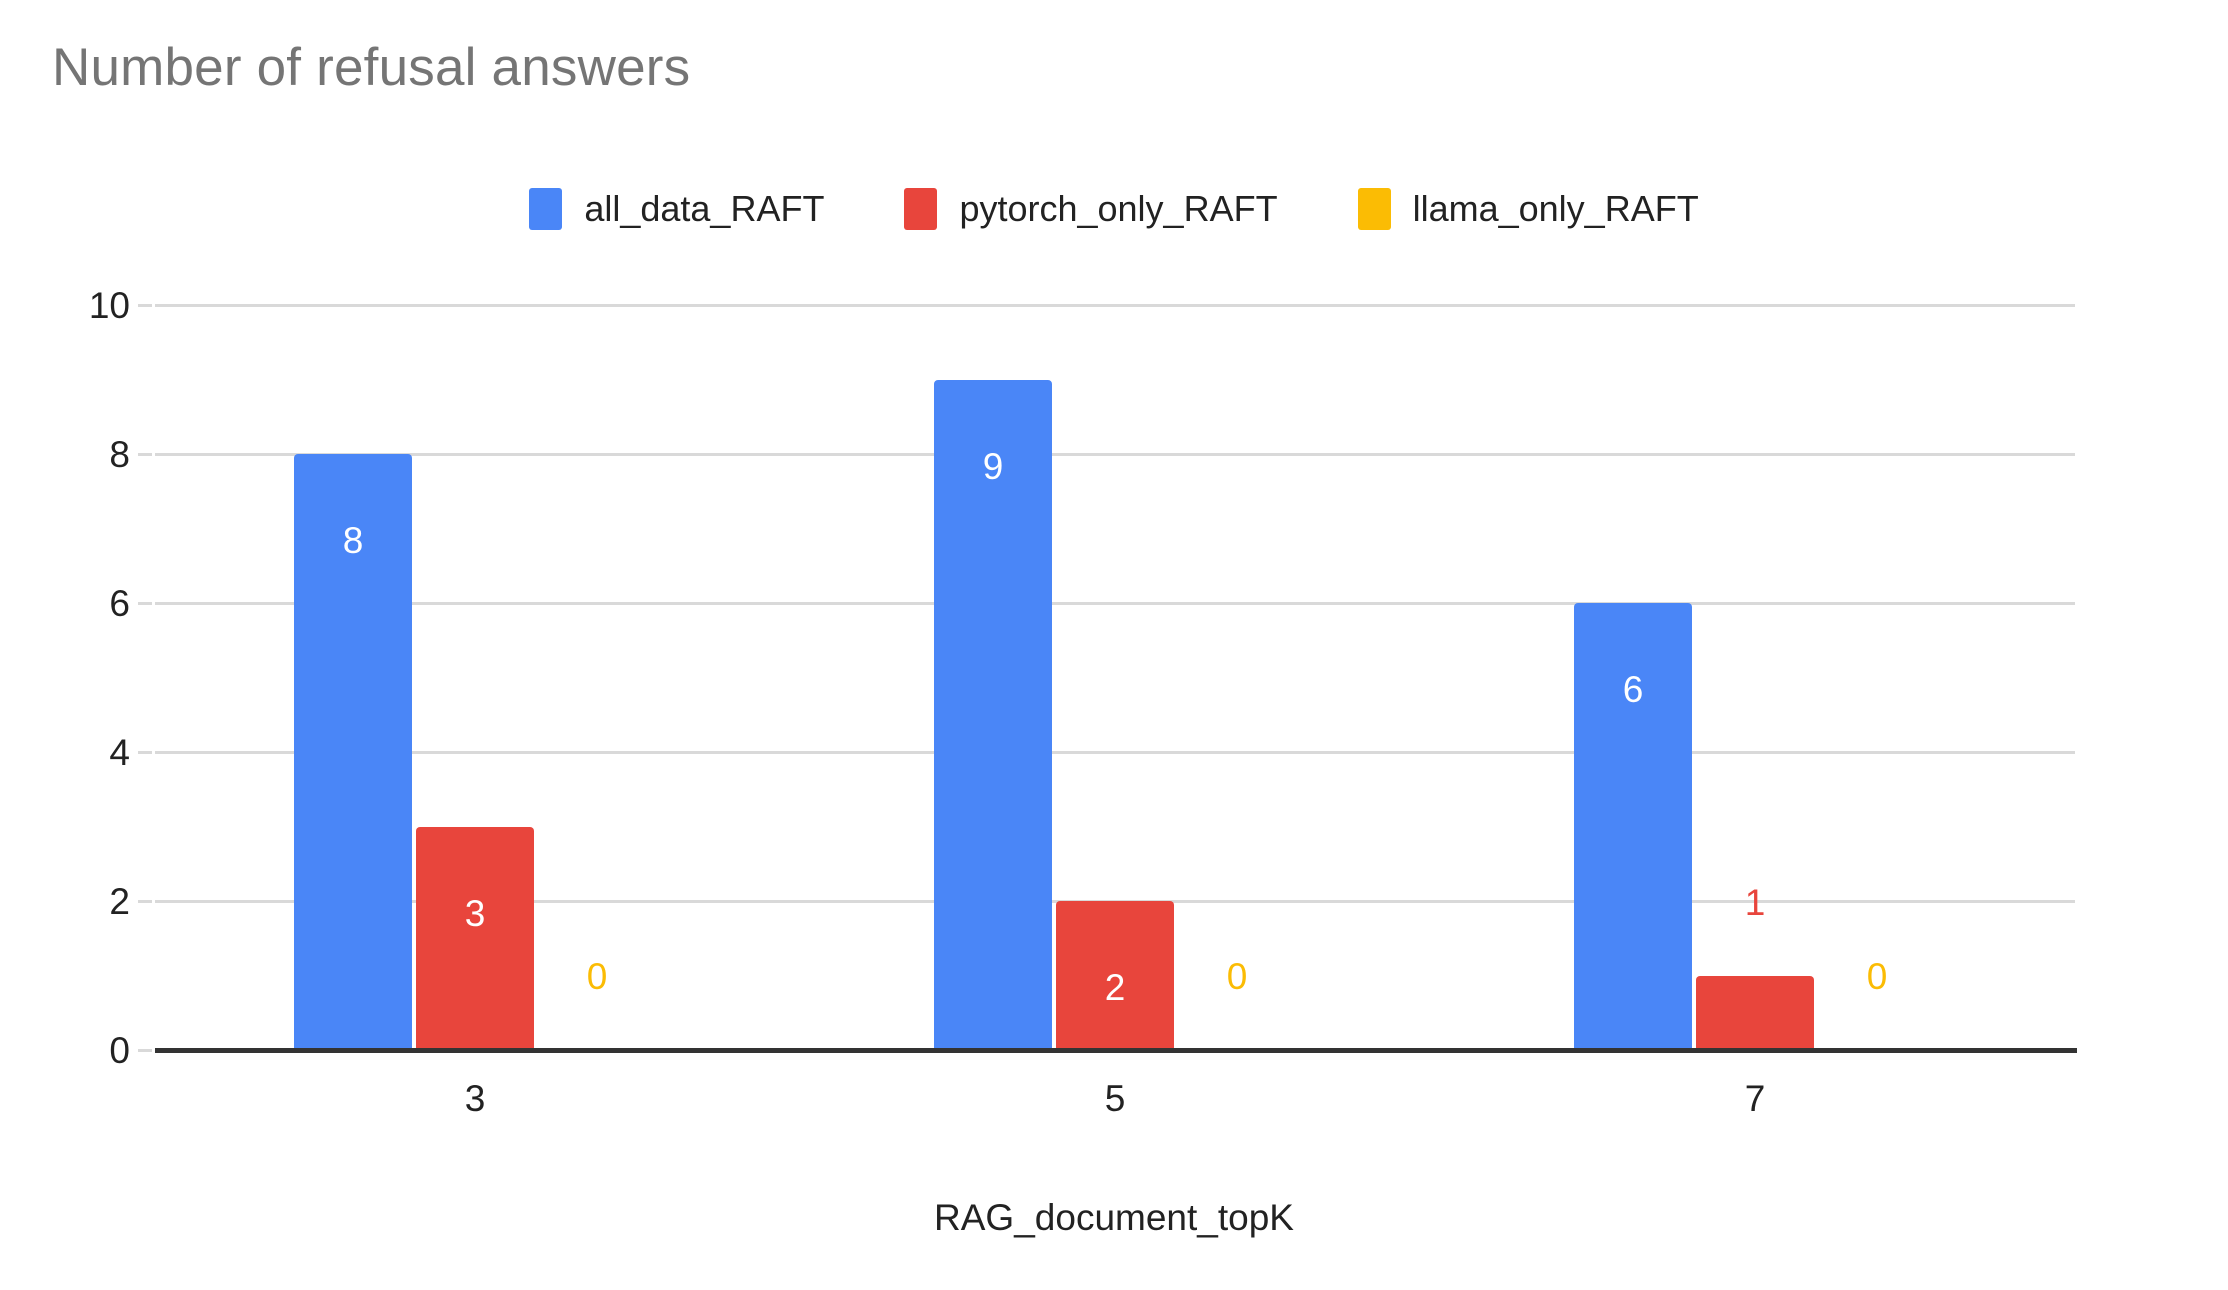 This screenshot has height=1290, width=2228. I want to click on legend-label-llama-only-raft: llama_only_RAFT, so click(1555, 208).